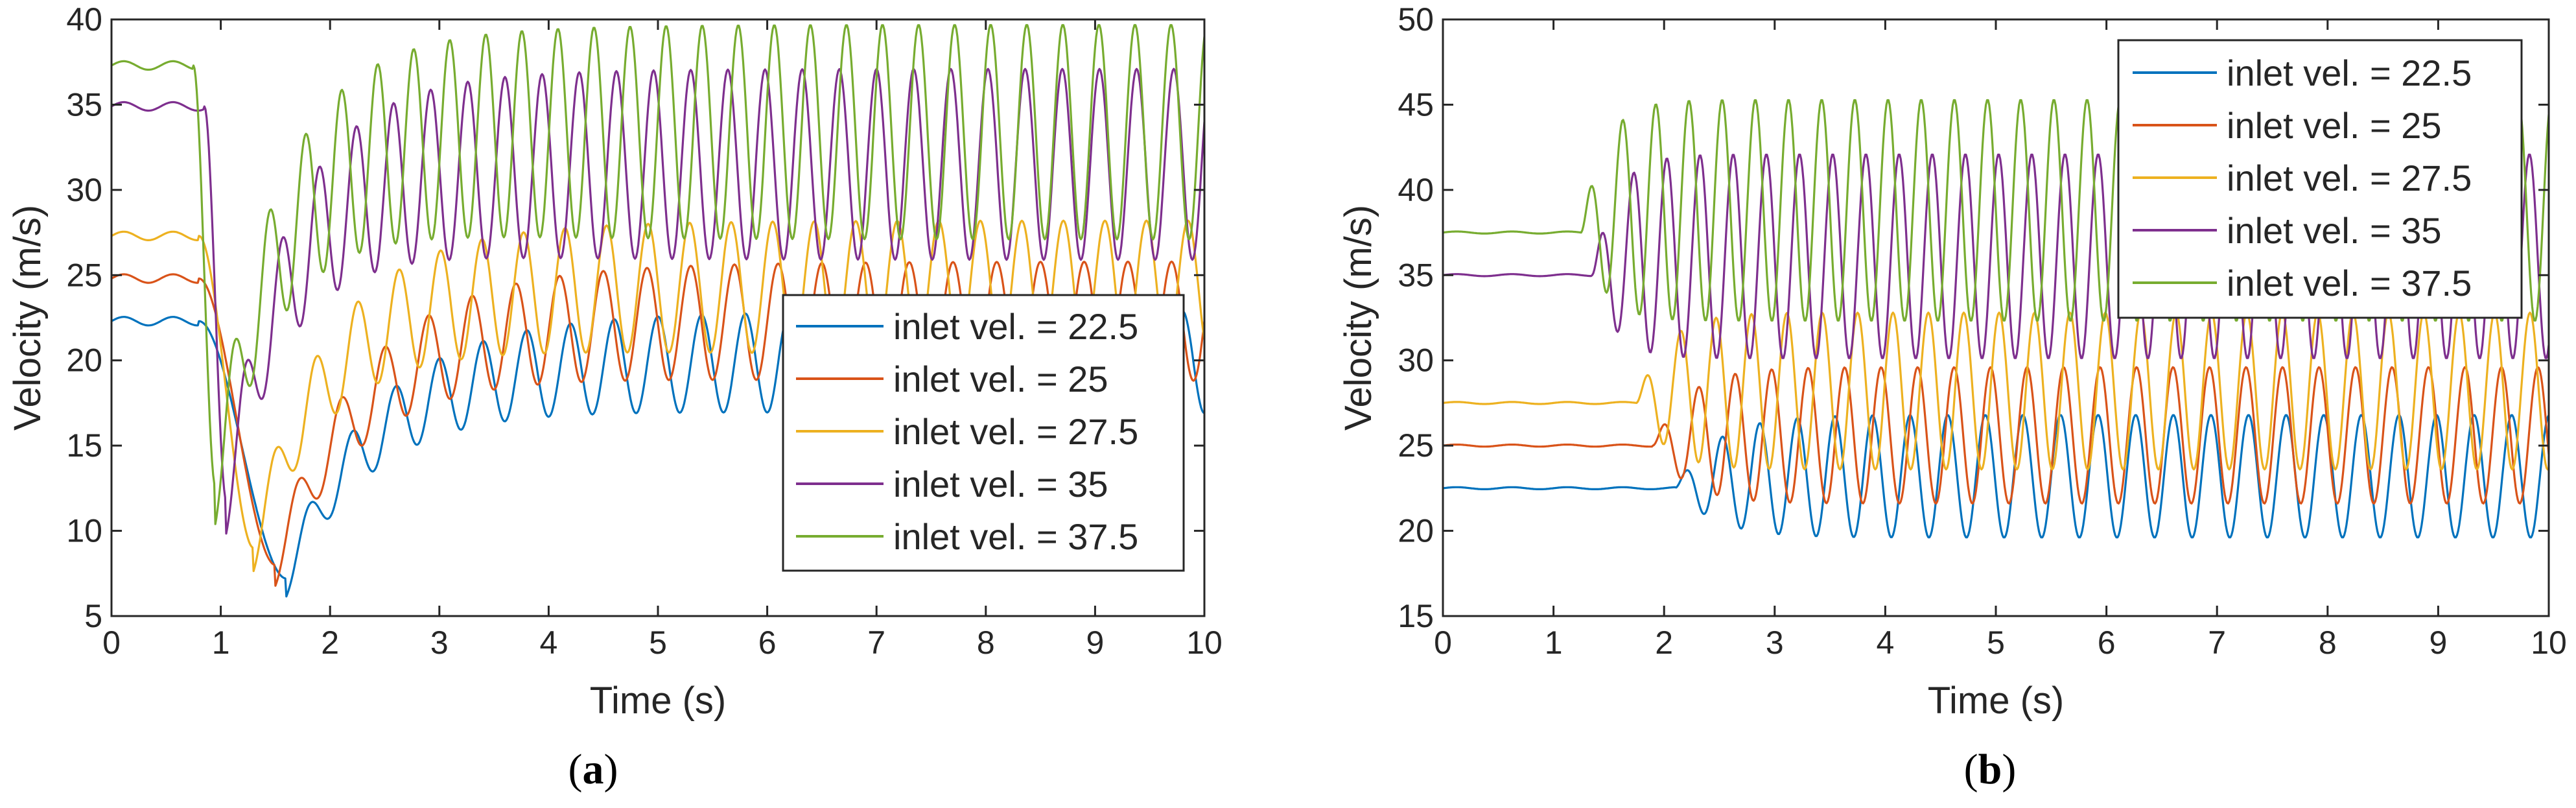  What do you see at coordinates (1554, 642) in the screenshot?
I see `panel-b-x-tick-label: 1` at bounding box center [1554, 642].